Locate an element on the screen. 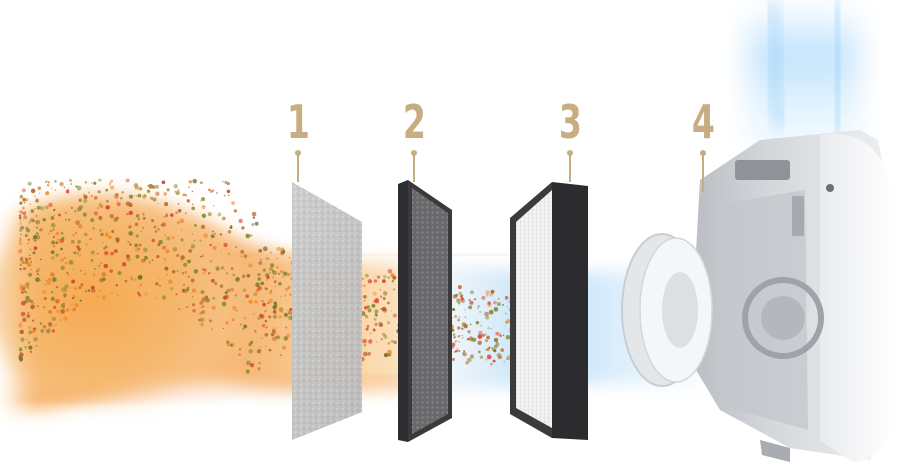 The width and height of the screenshot is (899, 468). stage-number: 2 is located at coordinates (414, 122).